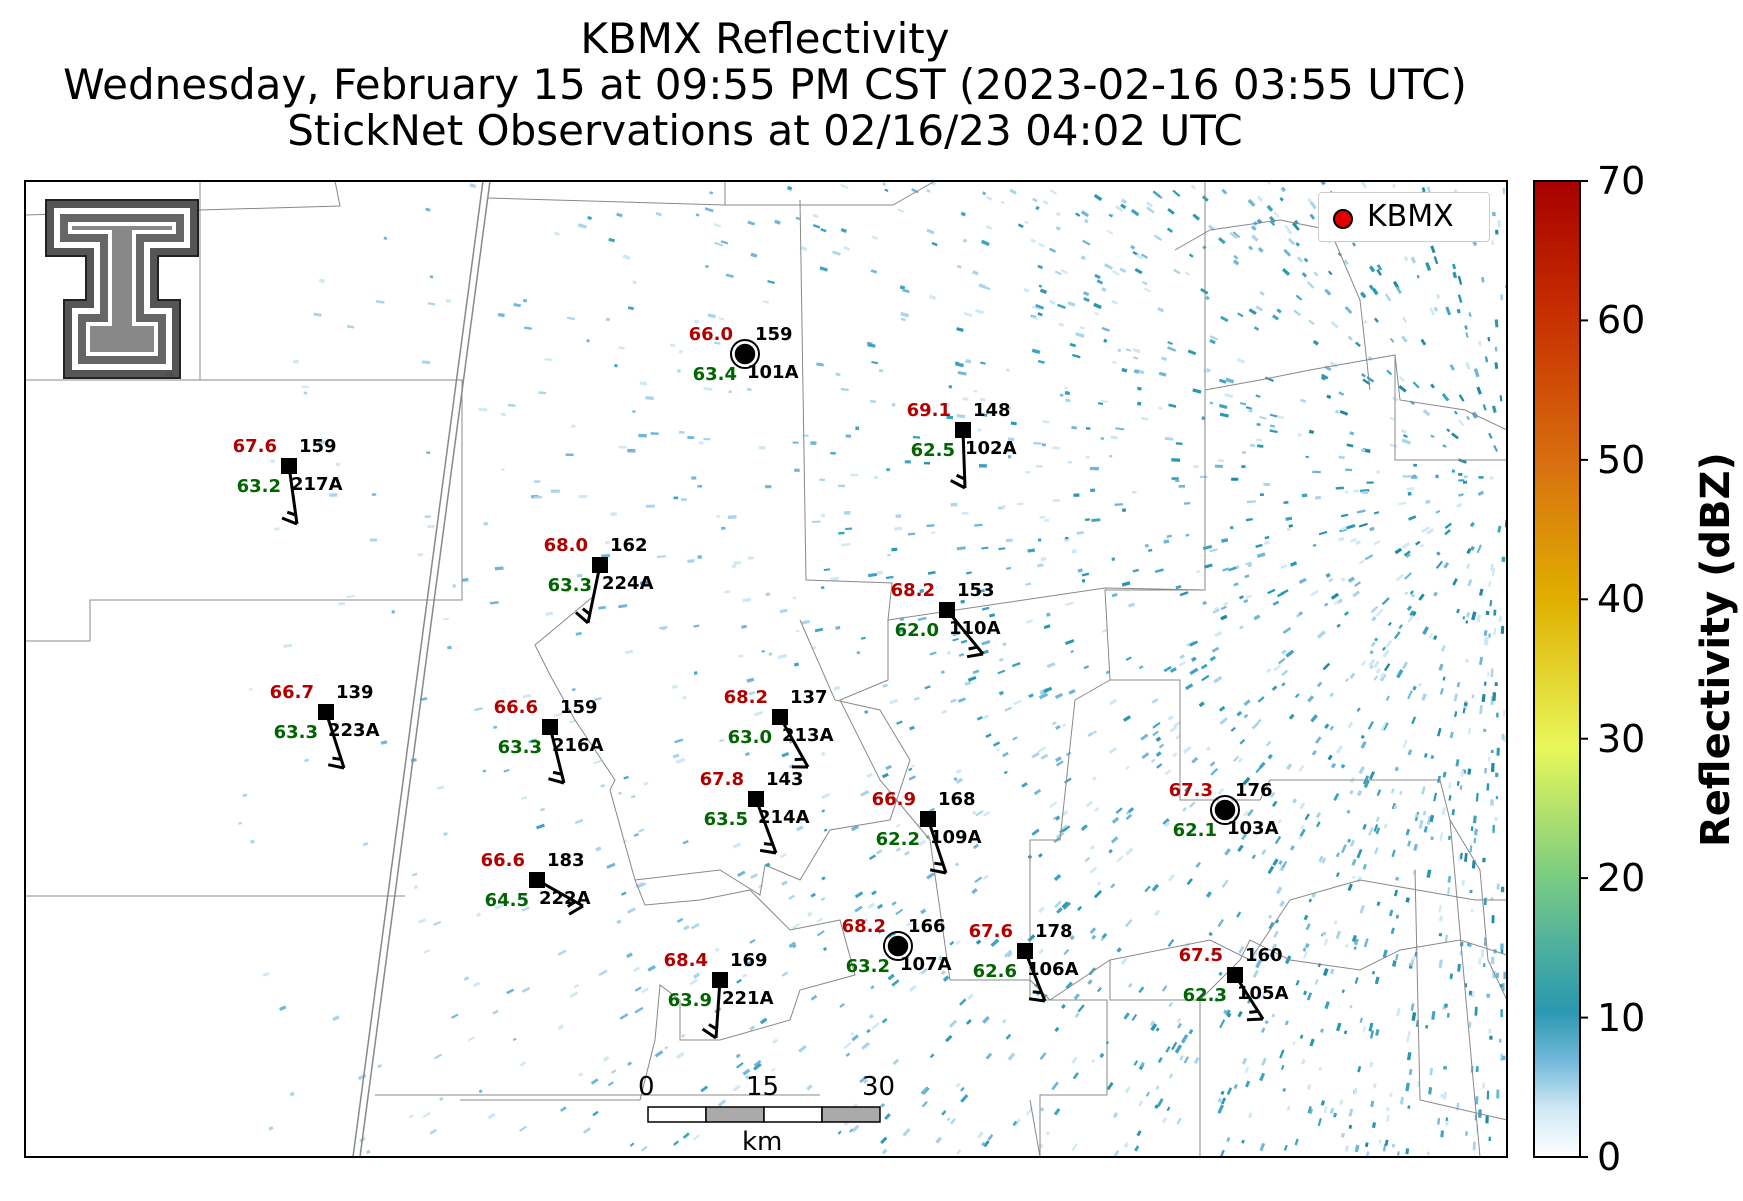 This screenshot has height=1201, width=1743. I want to click on station-pressure: 153, so click(976, 590).